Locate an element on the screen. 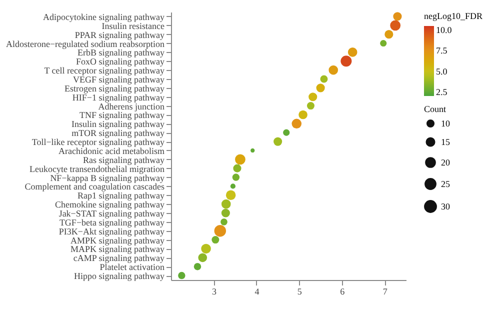 This screenshot has height=321, width=500. y-tick-label: AMPK signaling pathway is located at coordinates (117, 240).